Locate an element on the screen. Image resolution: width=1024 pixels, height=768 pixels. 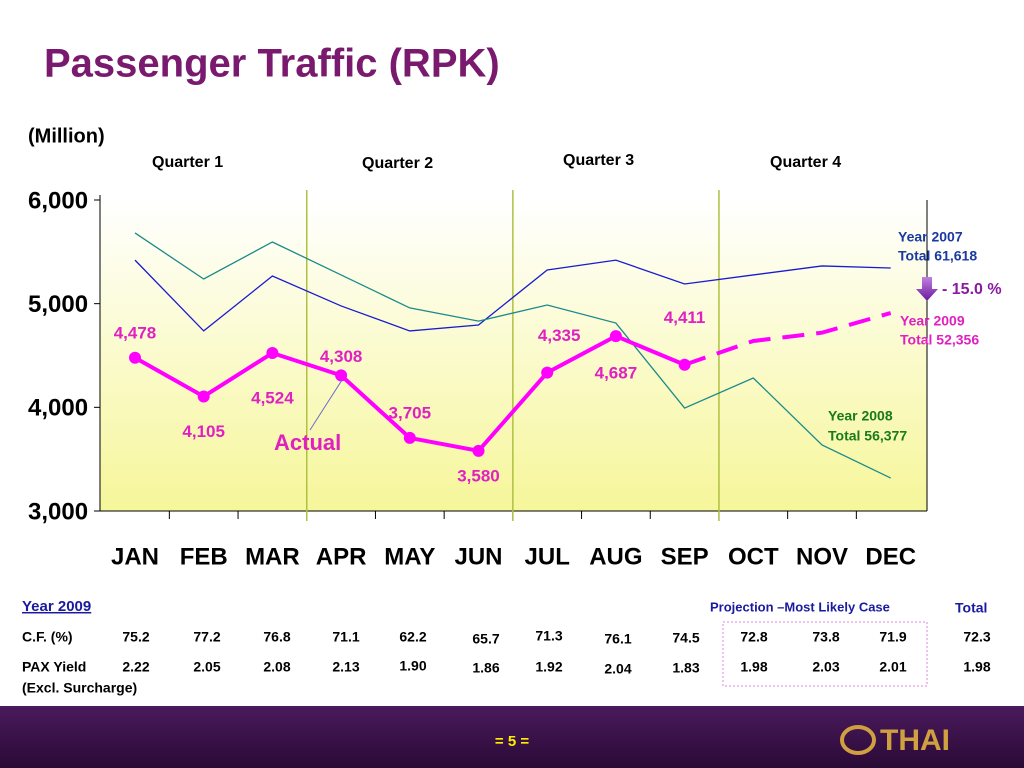
quarter-label: Quarter 2 is located at coordinates (397, 163).